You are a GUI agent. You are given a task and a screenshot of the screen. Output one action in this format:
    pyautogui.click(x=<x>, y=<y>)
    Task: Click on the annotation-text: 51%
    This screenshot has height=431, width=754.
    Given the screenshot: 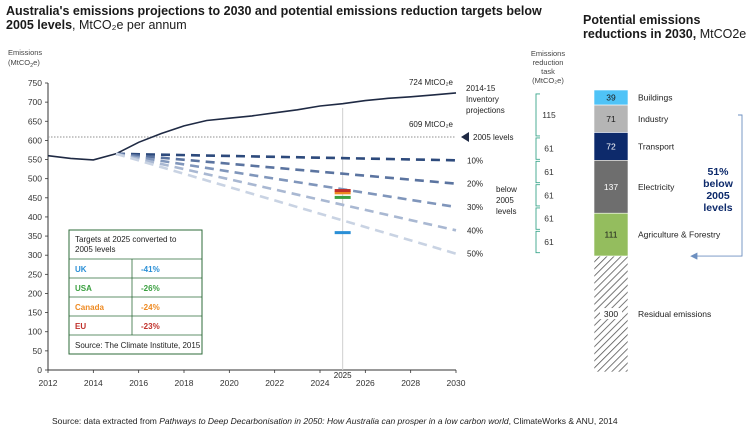 What is the action you would take?
    pyautogui.click(x=718, y=172)
    